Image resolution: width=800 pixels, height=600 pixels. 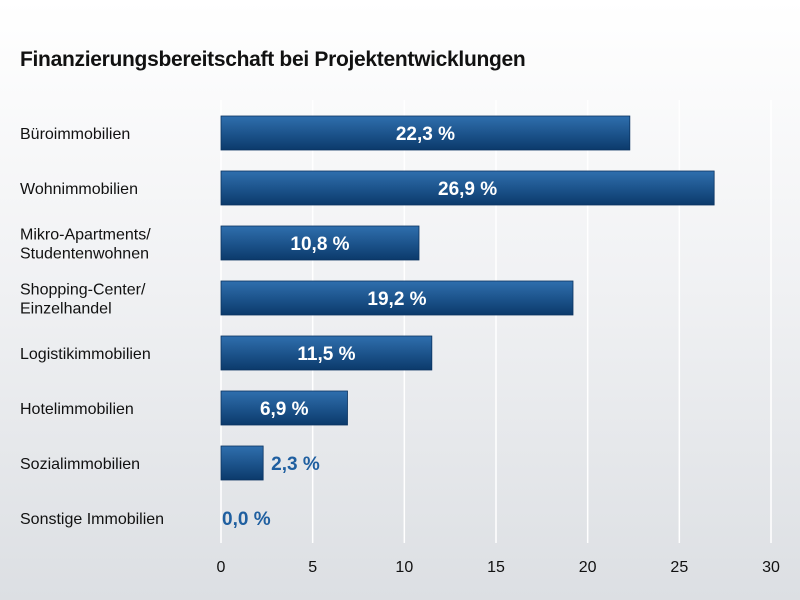 I want to click on category-label: Logistikimmobilien, so click(x=85, y=354).